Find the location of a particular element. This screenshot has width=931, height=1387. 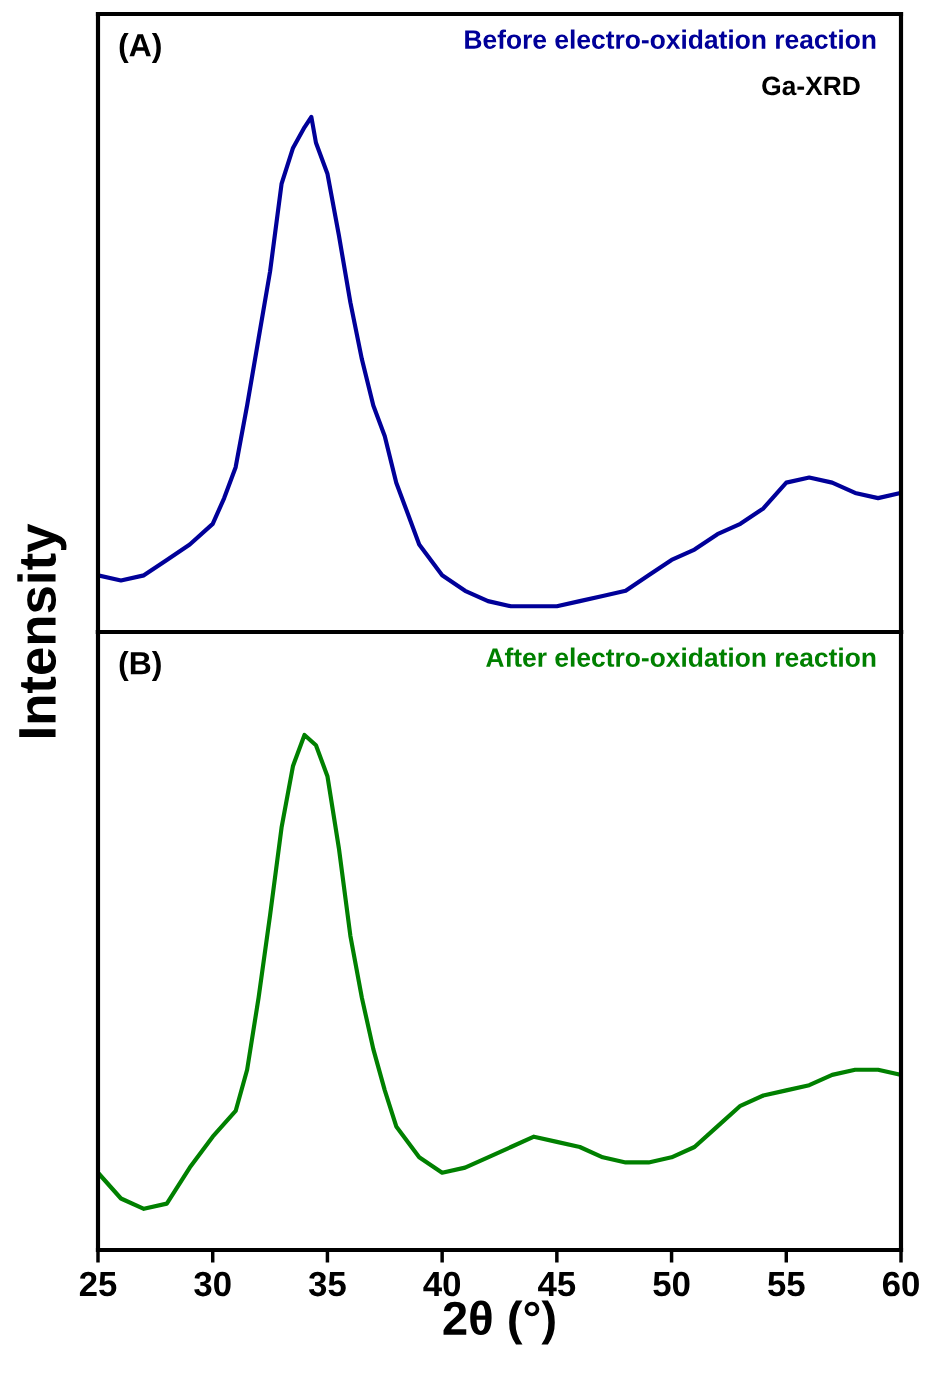

x-tick-label: 45 is located at coordinates (557, 1284).